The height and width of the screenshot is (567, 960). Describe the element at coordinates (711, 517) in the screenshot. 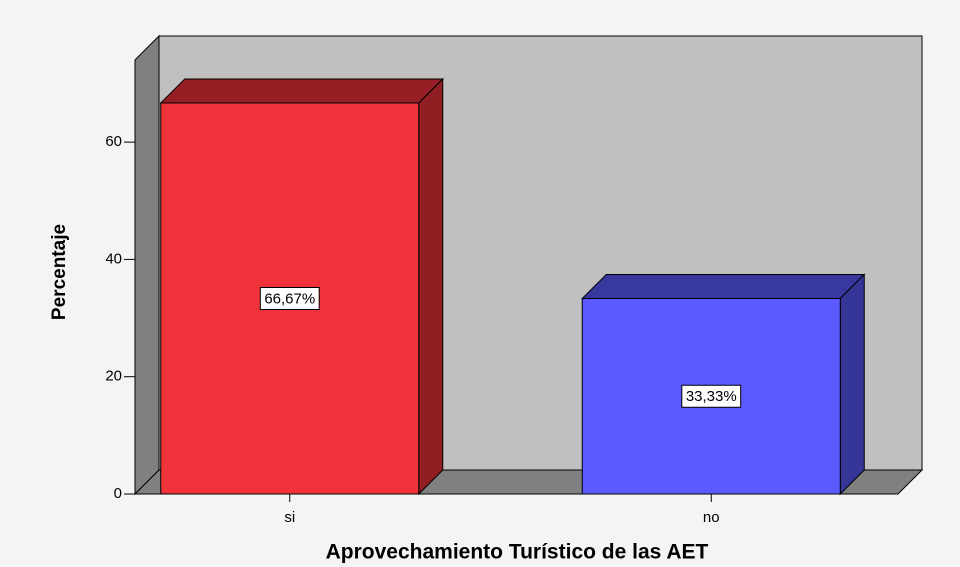

I see `x-tick-label: no` at that location.